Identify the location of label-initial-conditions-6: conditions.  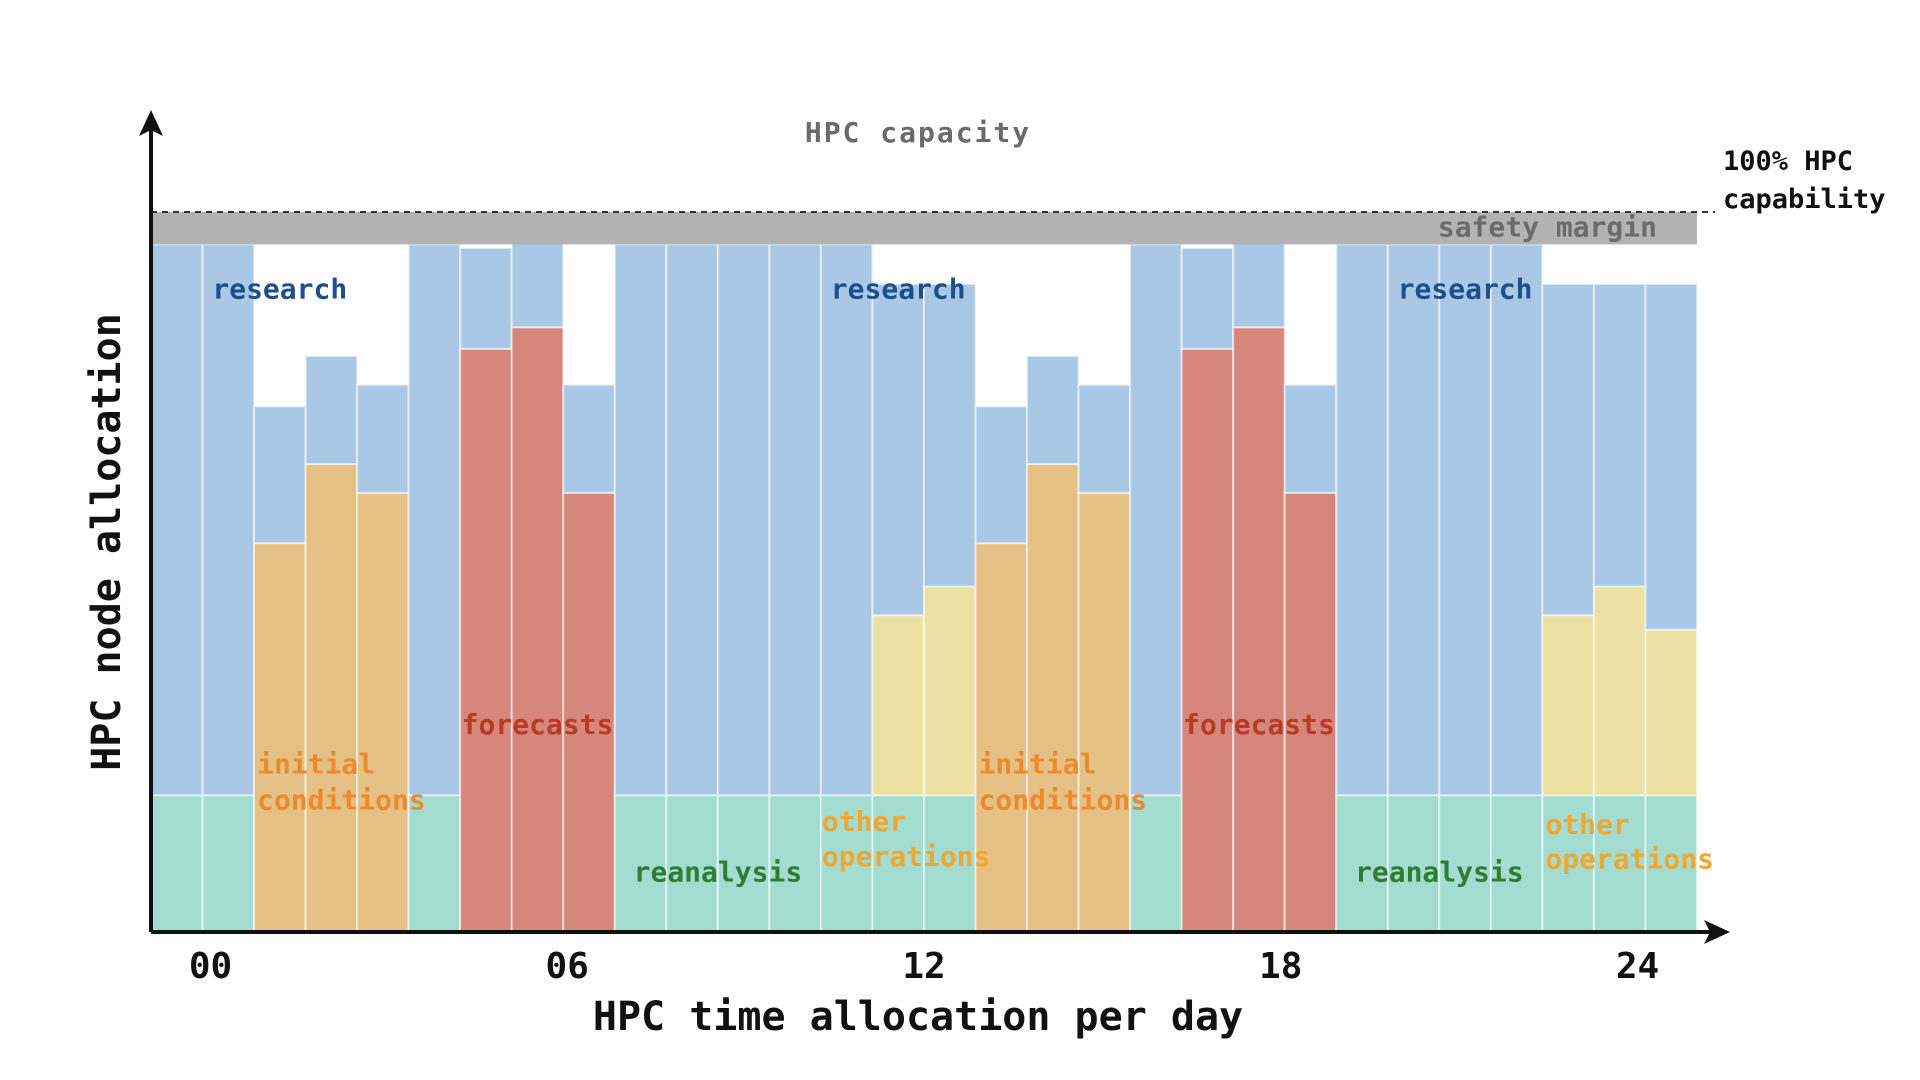
(341, 800).